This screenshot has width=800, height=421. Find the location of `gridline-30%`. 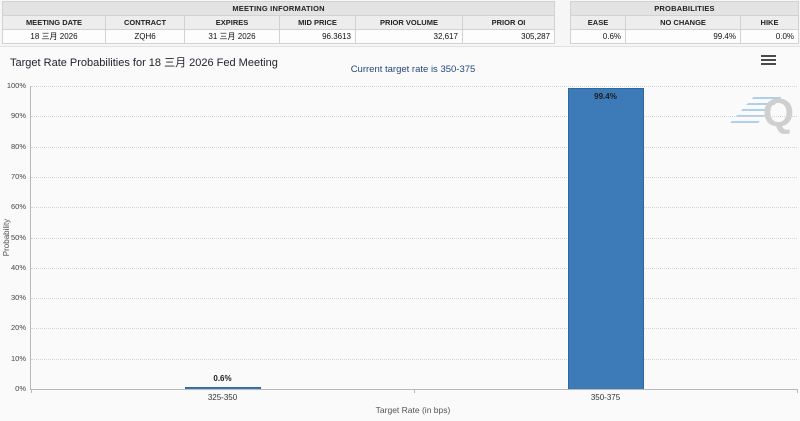

gridline-30% is located at coordinates (414, 299).